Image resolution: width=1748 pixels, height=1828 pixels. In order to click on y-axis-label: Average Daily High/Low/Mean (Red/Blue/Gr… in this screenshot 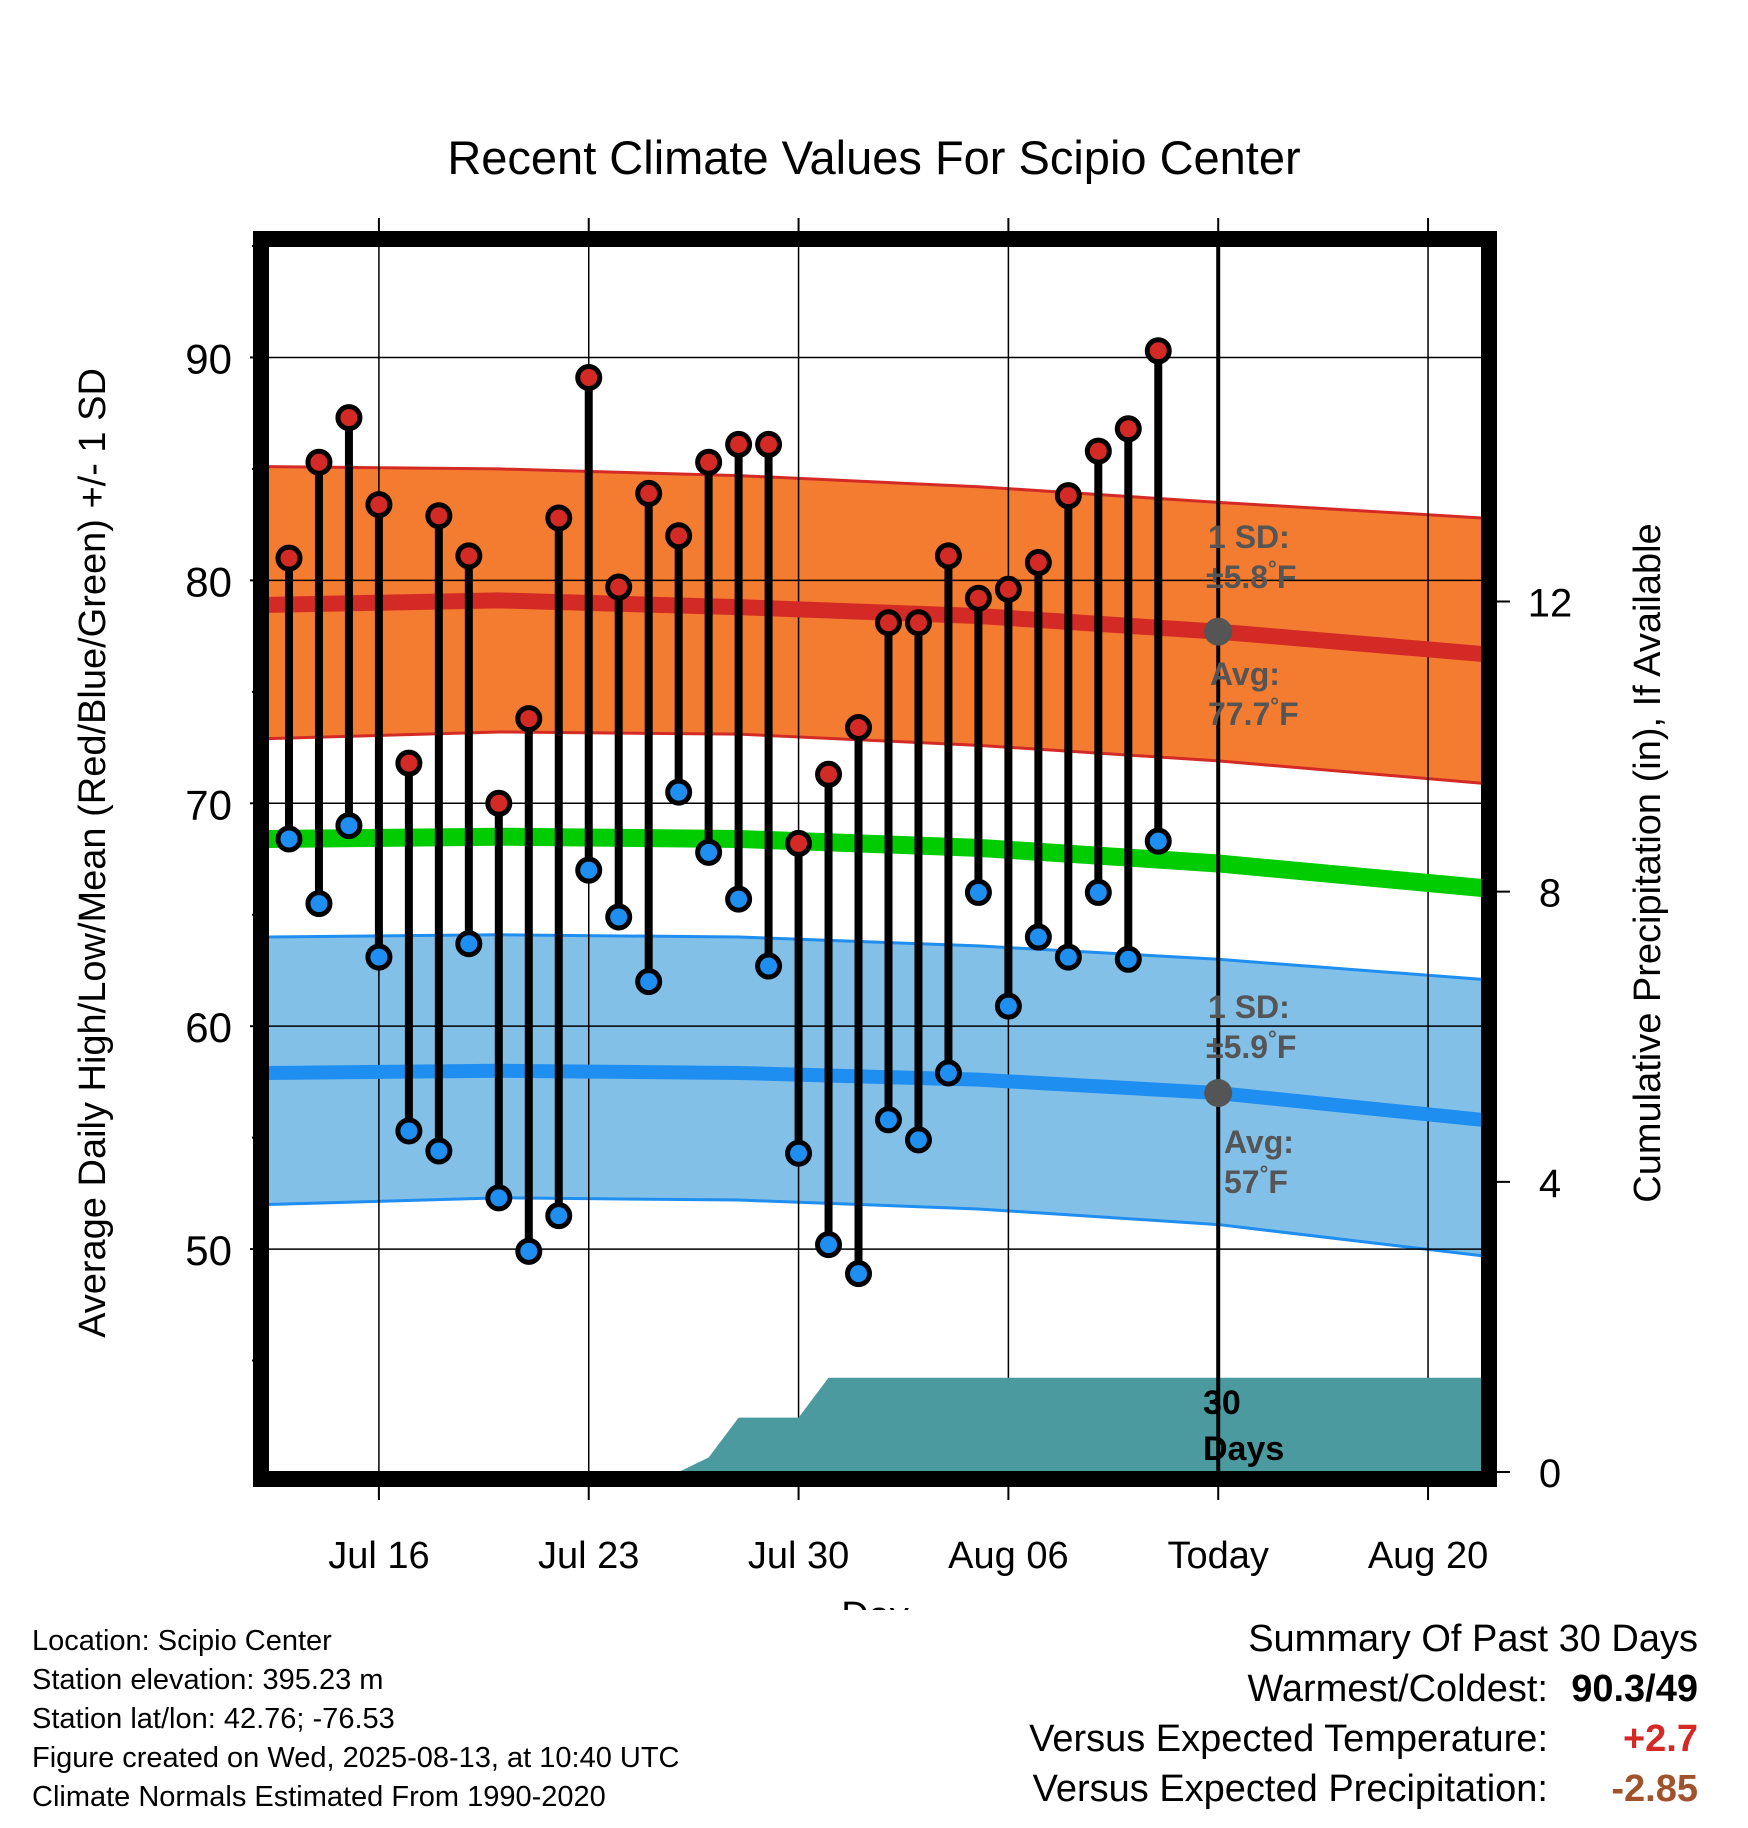, I will do `click(93, 853)`.